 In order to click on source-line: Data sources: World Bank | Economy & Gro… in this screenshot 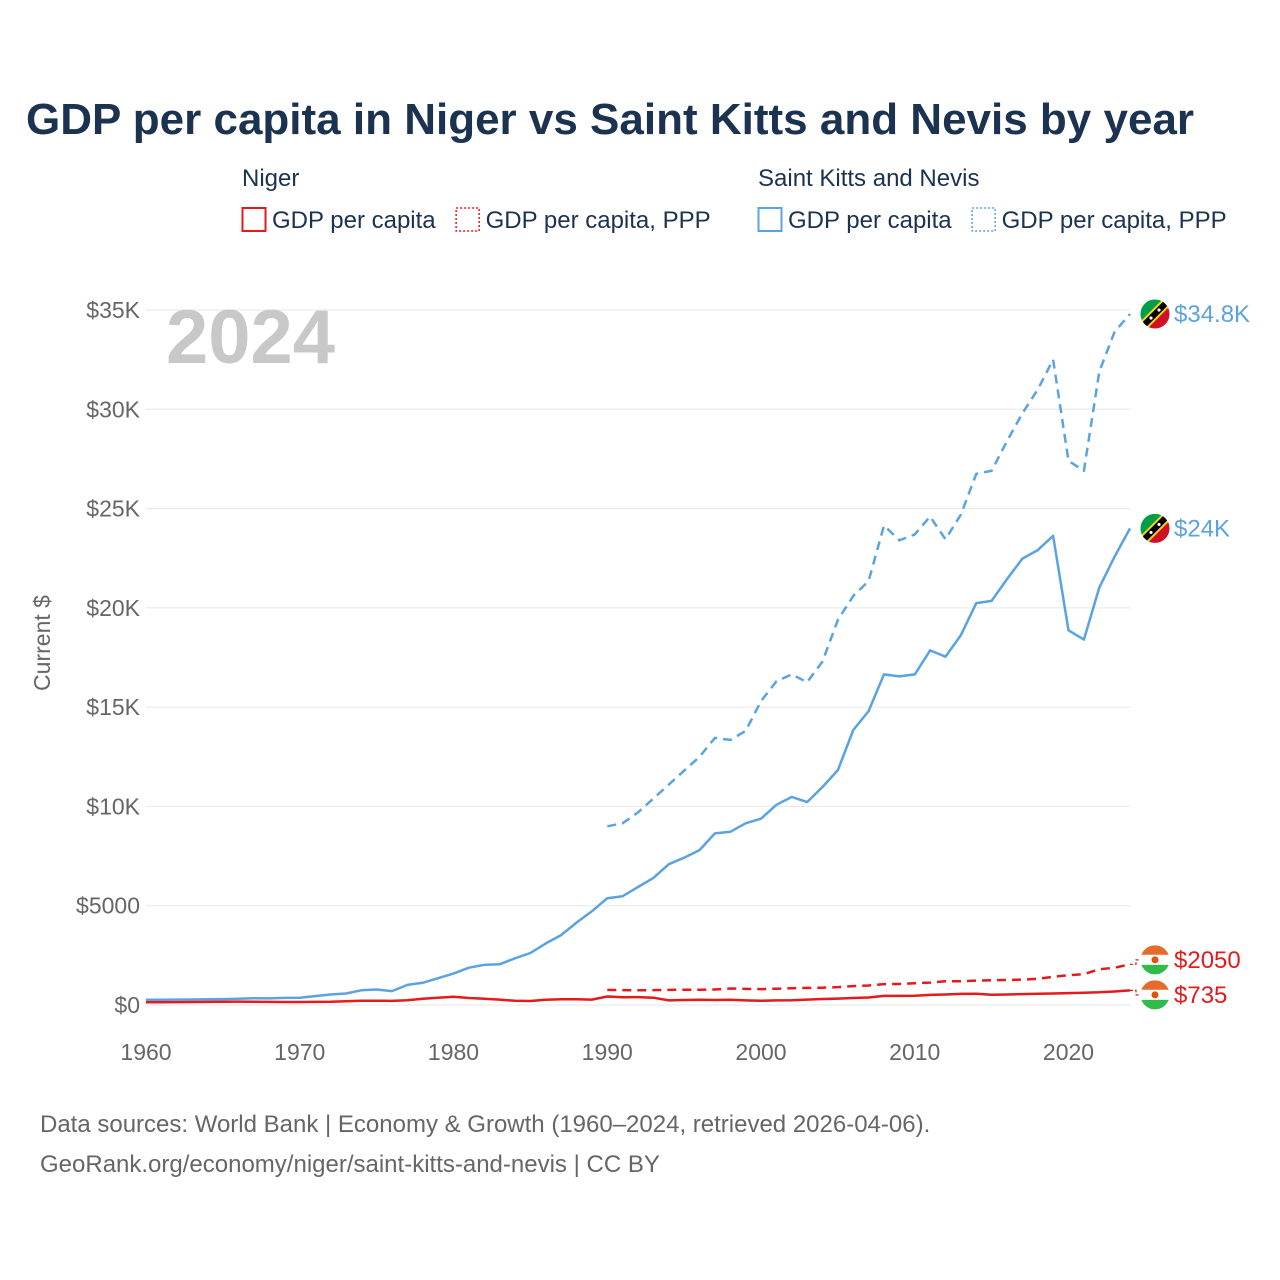, I will do `click(485, 1124)`.